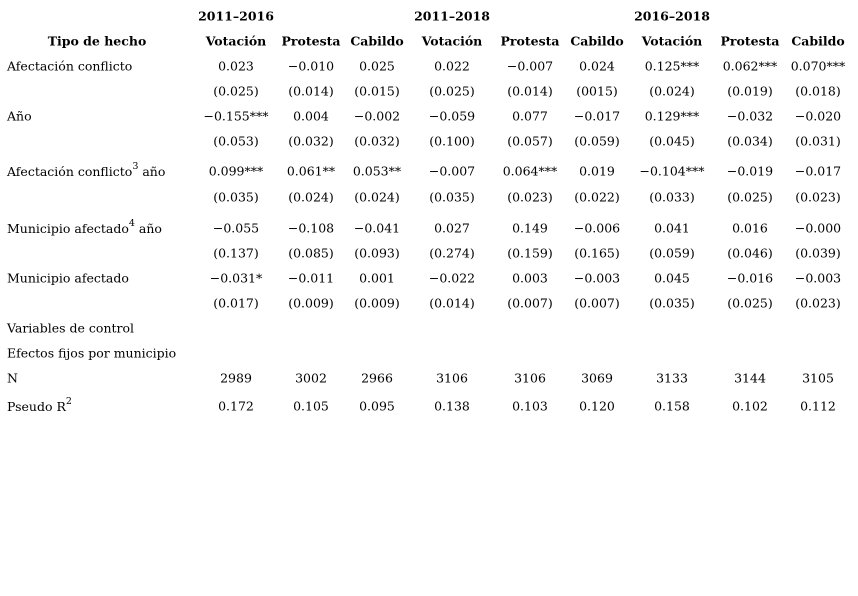 The width and height of the screenshot is (858, 596). Describe the element at coordinates (377, 171) in the screenshot. I see `cell: 0.053**` at that location.